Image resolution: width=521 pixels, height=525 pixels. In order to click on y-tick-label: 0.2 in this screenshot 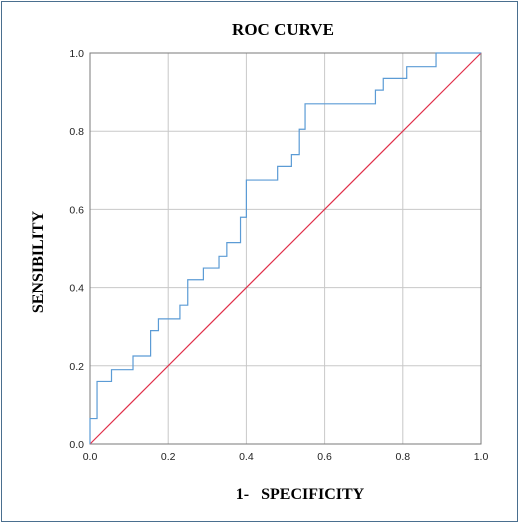, I will do `click(76, 367)`.